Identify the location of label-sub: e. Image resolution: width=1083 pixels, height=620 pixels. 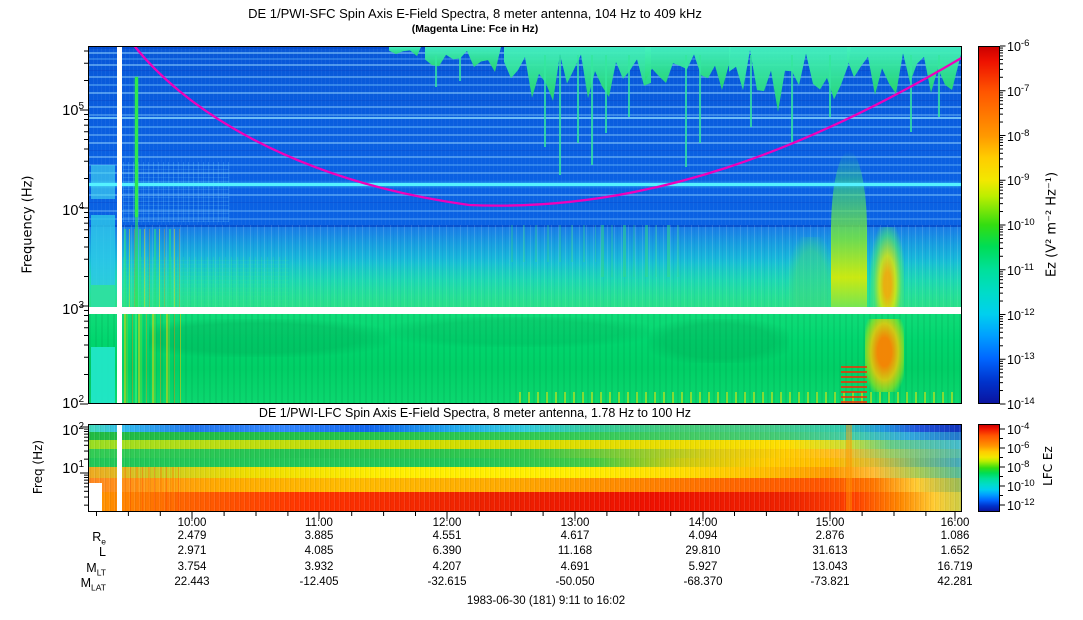
(103, 541).